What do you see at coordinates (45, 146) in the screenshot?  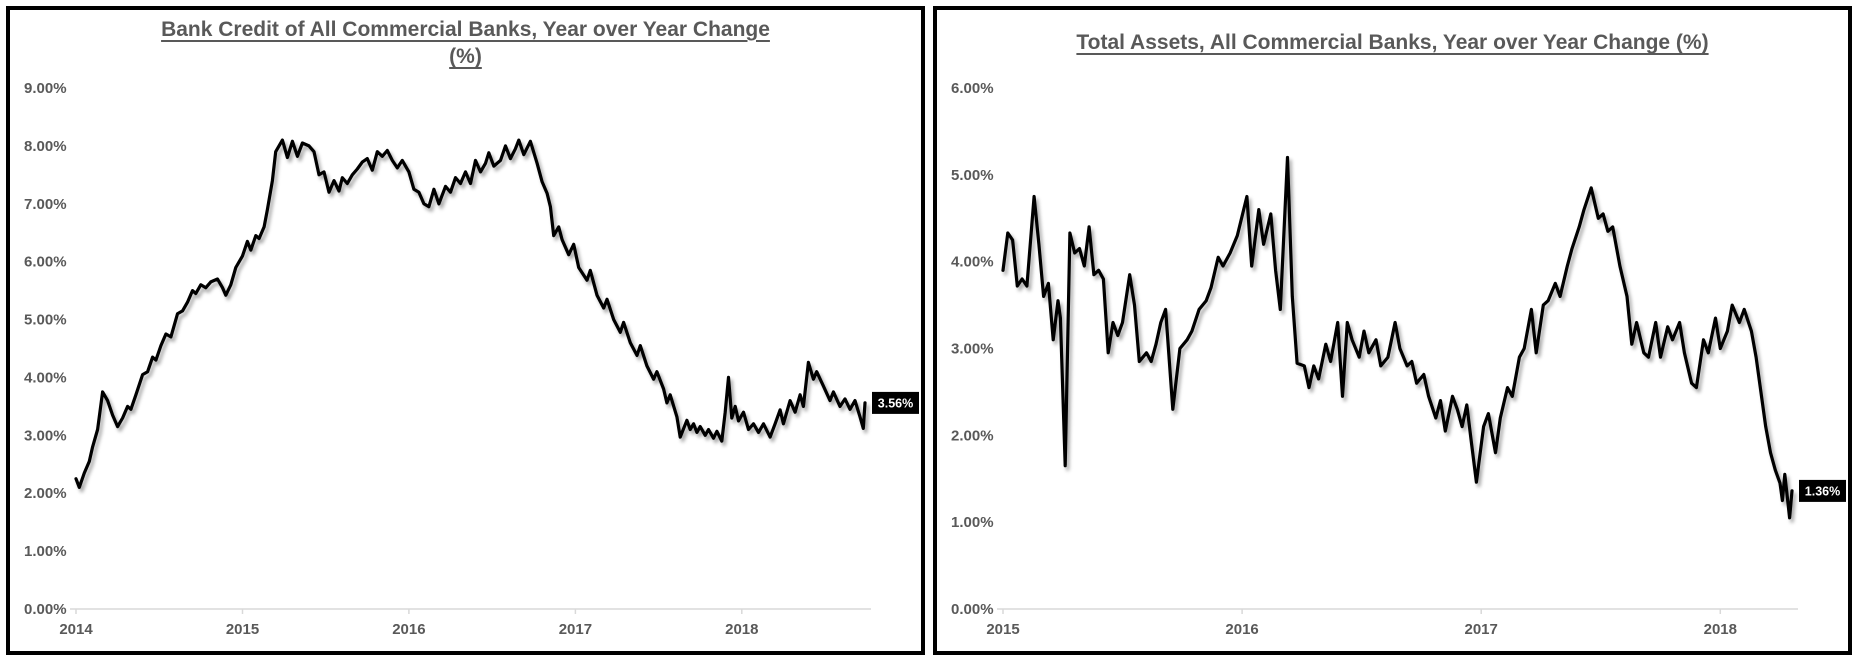 I see `y-axis-label: 8.00%` at bounding box center [45, 146].